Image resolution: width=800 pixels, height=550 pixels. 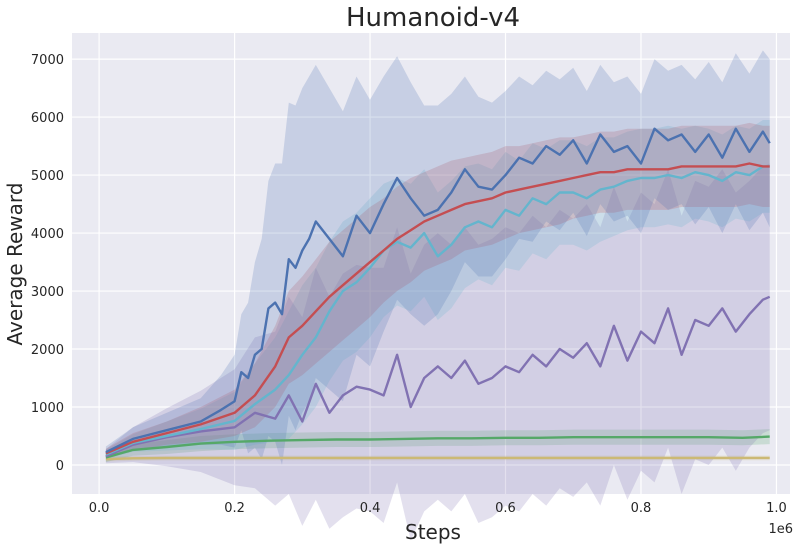 What do you see at coordinates (641, 508) in the screenshot?
I see `x-tick-label: 0.8` at bounding box center [641, 508].